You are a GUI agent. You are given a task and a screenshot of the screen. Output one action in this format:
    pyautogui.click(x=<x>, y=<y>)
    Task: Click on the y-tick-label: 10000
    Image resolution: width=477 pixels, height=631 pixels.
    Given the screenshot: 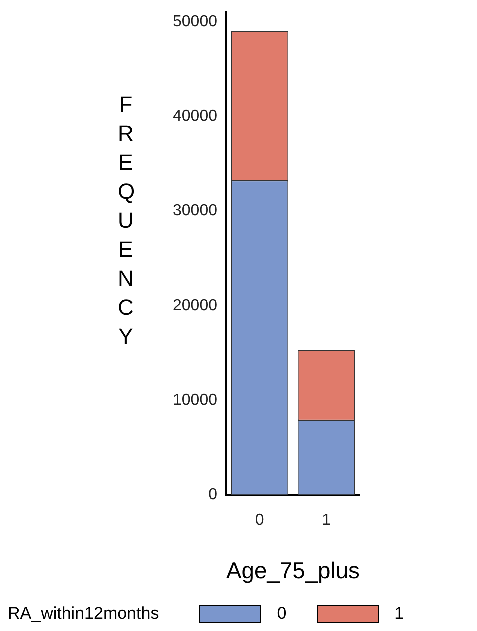 What is the action you would take?
    pyautogui.click(x=195, y=400)
    